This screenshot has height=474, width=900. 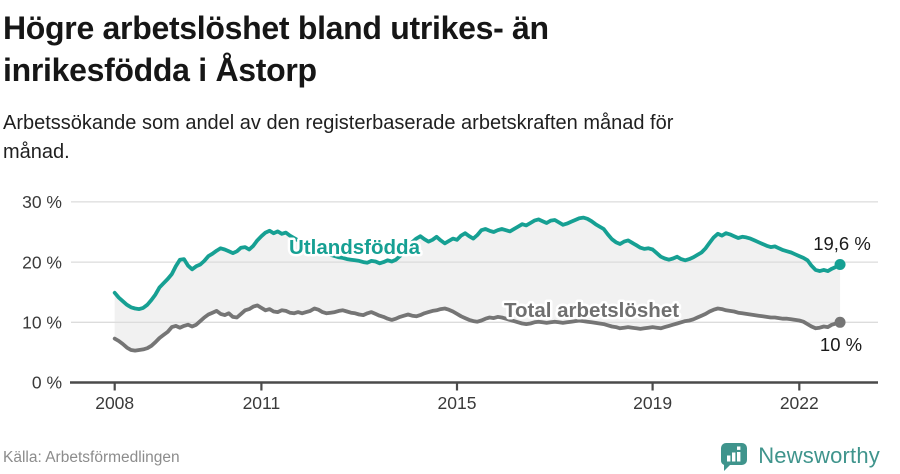 I want to click on brand-name: Newsworthy, so click(x=819, y=455).